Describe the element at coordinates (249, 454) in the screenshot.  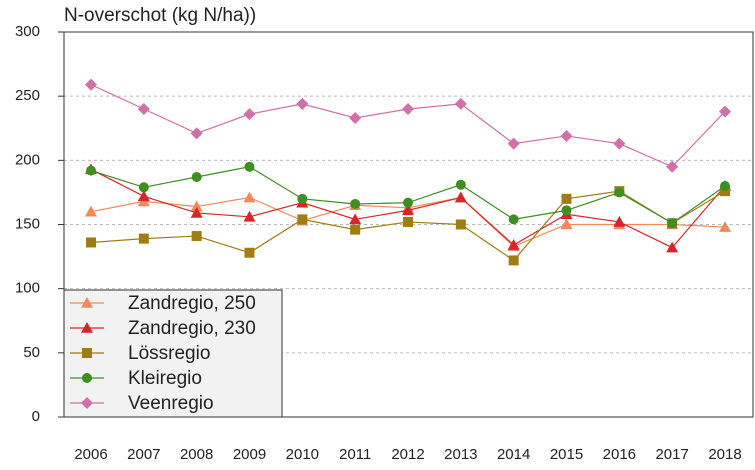
I see `x-tick-label: 2009` at that location.